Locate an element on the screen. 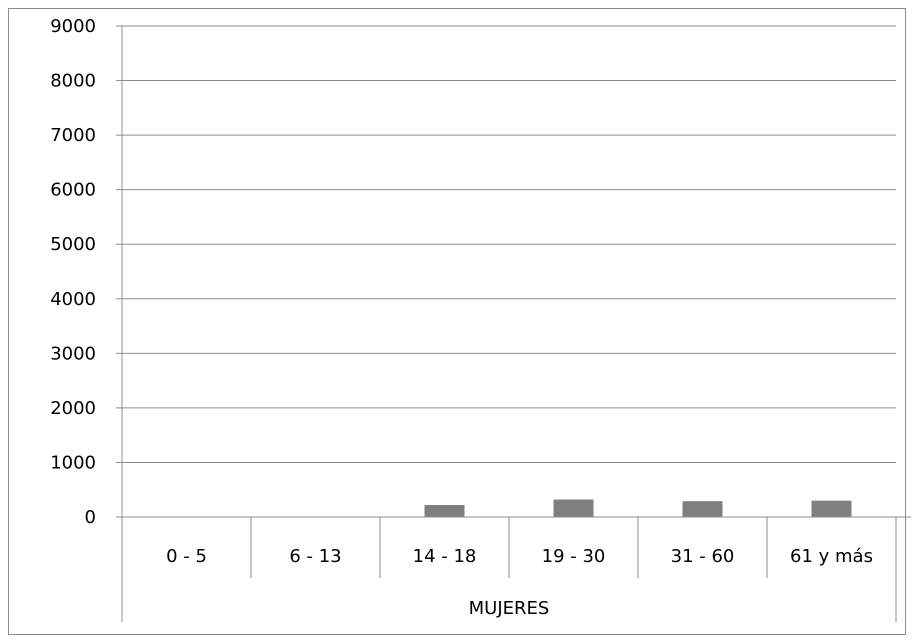 This screenshot has height=642, width=914. y-tick-label: 4000 is located at coordinates (73, 299).